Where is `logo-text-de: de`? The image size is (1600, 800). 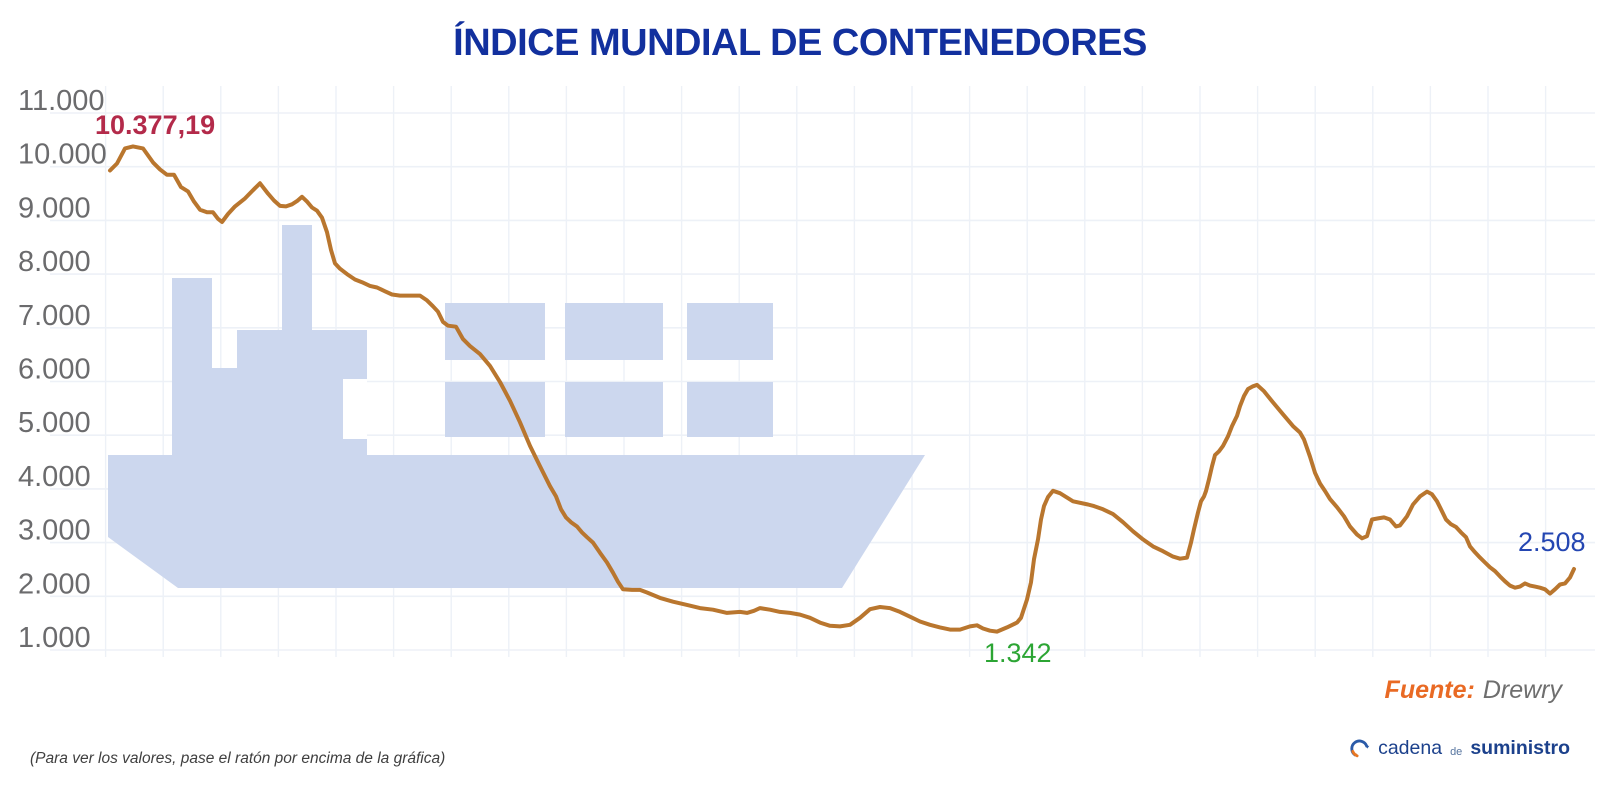 logo-text-de: de is located at coordinates (1456, 751).